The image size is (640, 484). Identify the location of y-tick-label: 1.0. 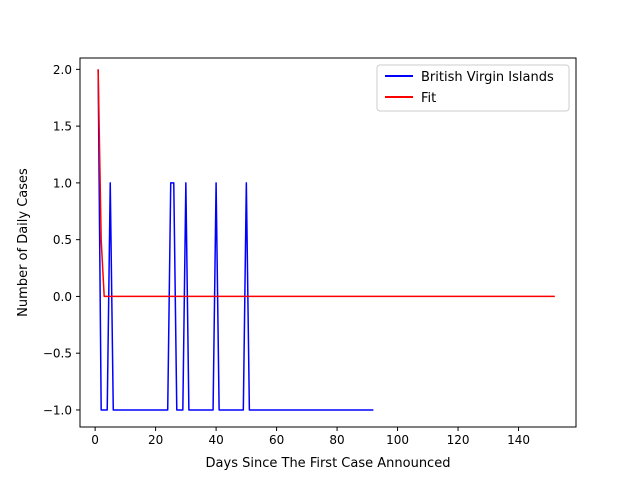
(62, 183).